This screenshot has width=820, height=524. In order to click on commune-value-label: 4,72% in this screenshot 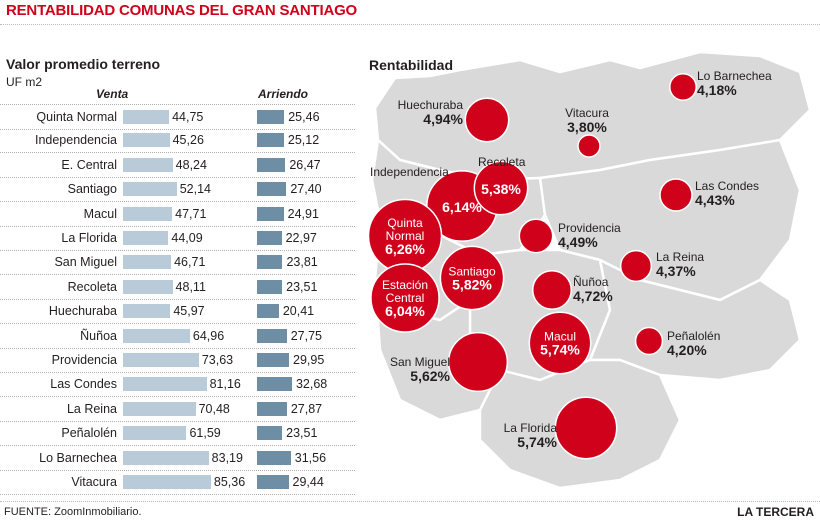, I will do `click(593, 296)`.